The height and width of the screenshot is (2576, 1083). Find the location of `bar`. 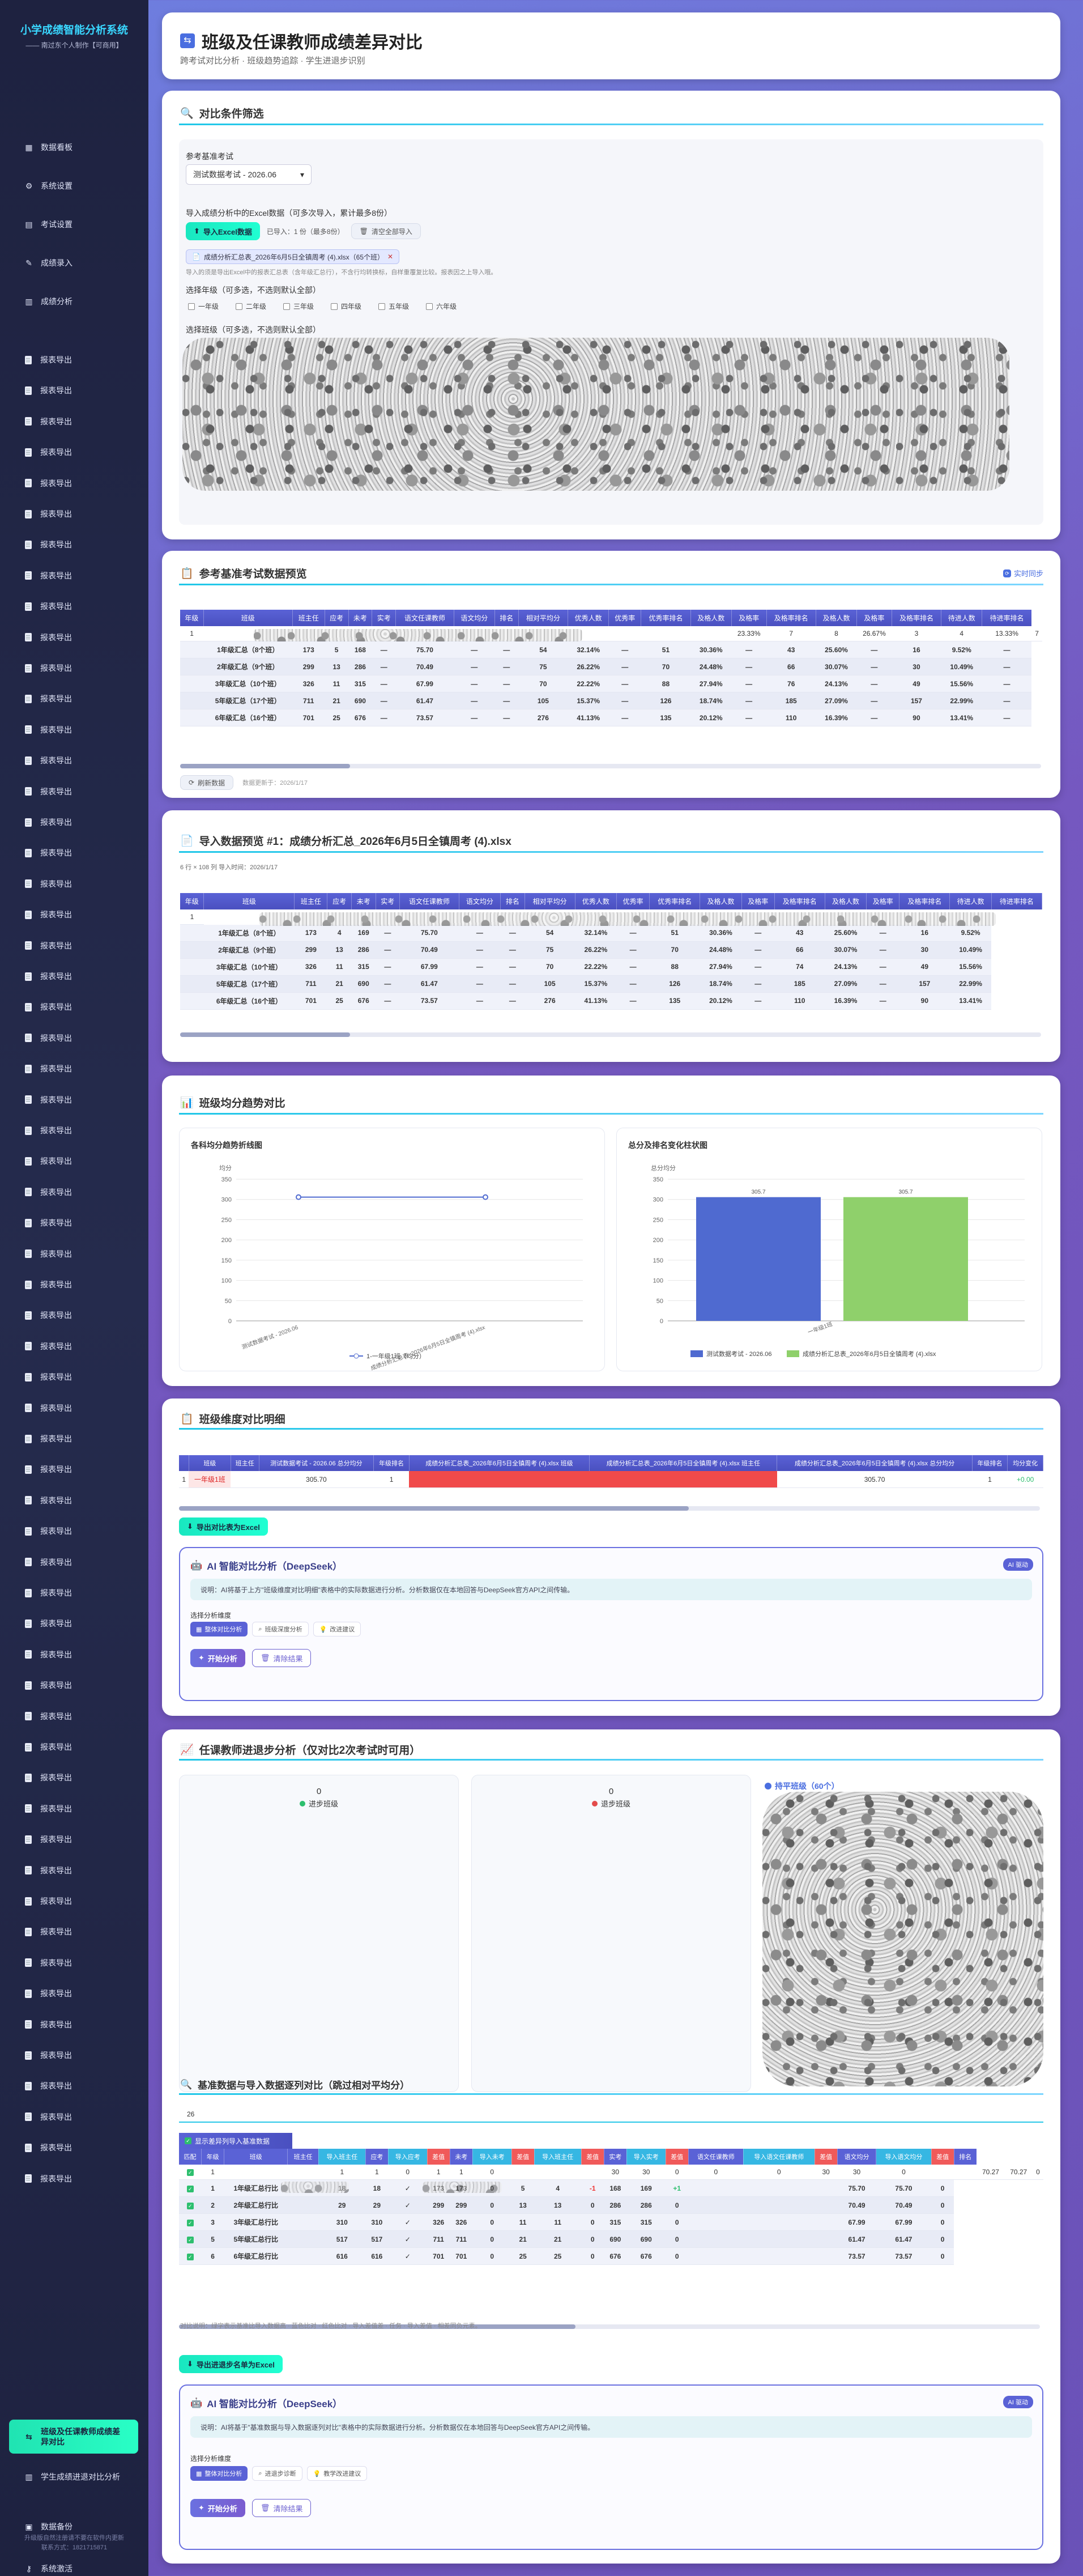

bar is located at coordinates (758, 1259).